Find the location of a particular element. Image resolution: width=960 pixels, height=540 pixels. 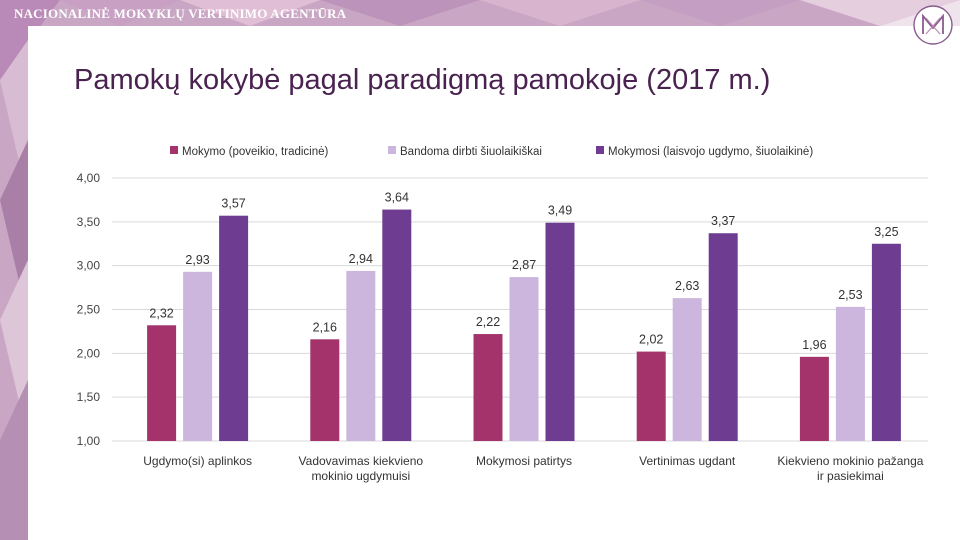

data-label: 3,37 is located at coordinates (723, 221).